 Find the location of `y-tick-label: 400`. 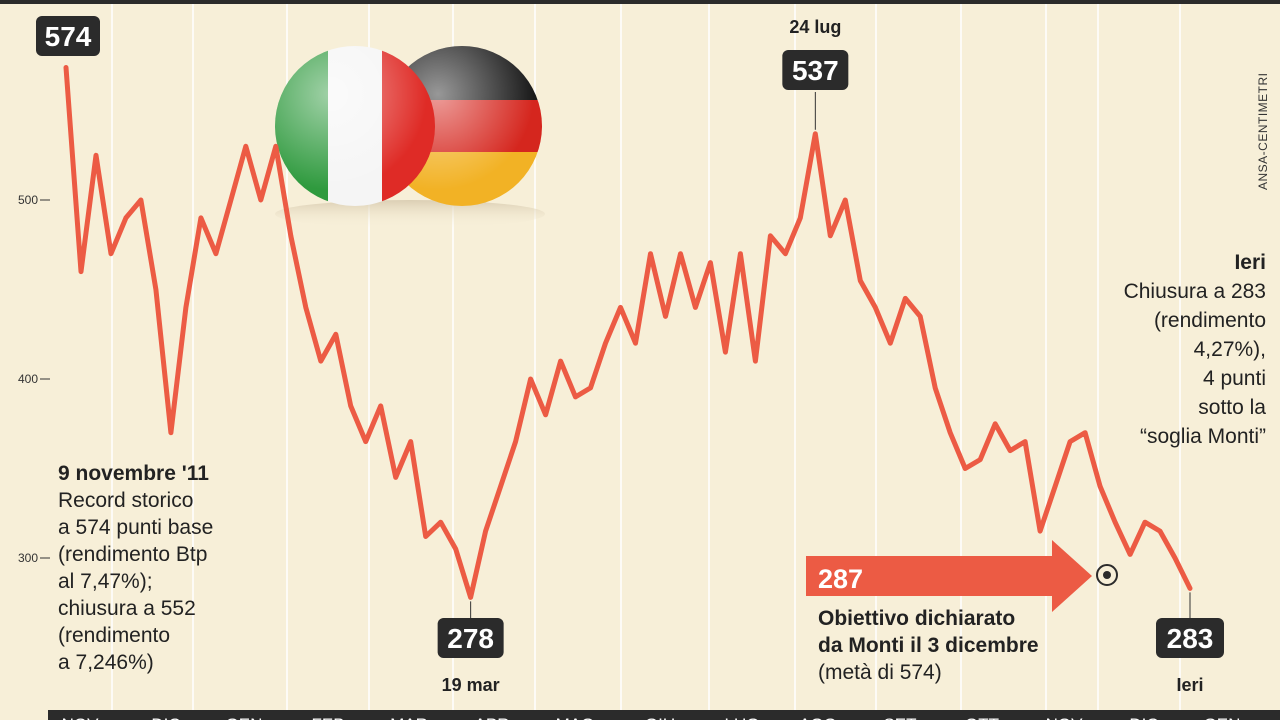

y-tick-label: 400 is located at coordinates (28, 379).